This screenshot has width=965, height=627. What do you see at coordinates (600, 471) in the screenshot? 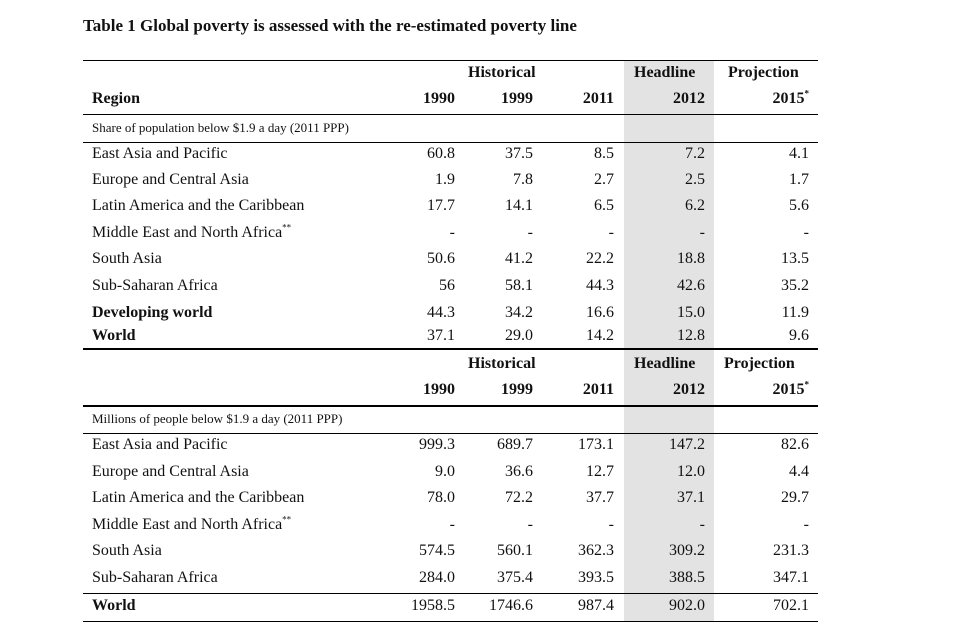
I see `value-cell: 12.7` at bounding box center [600, 471].